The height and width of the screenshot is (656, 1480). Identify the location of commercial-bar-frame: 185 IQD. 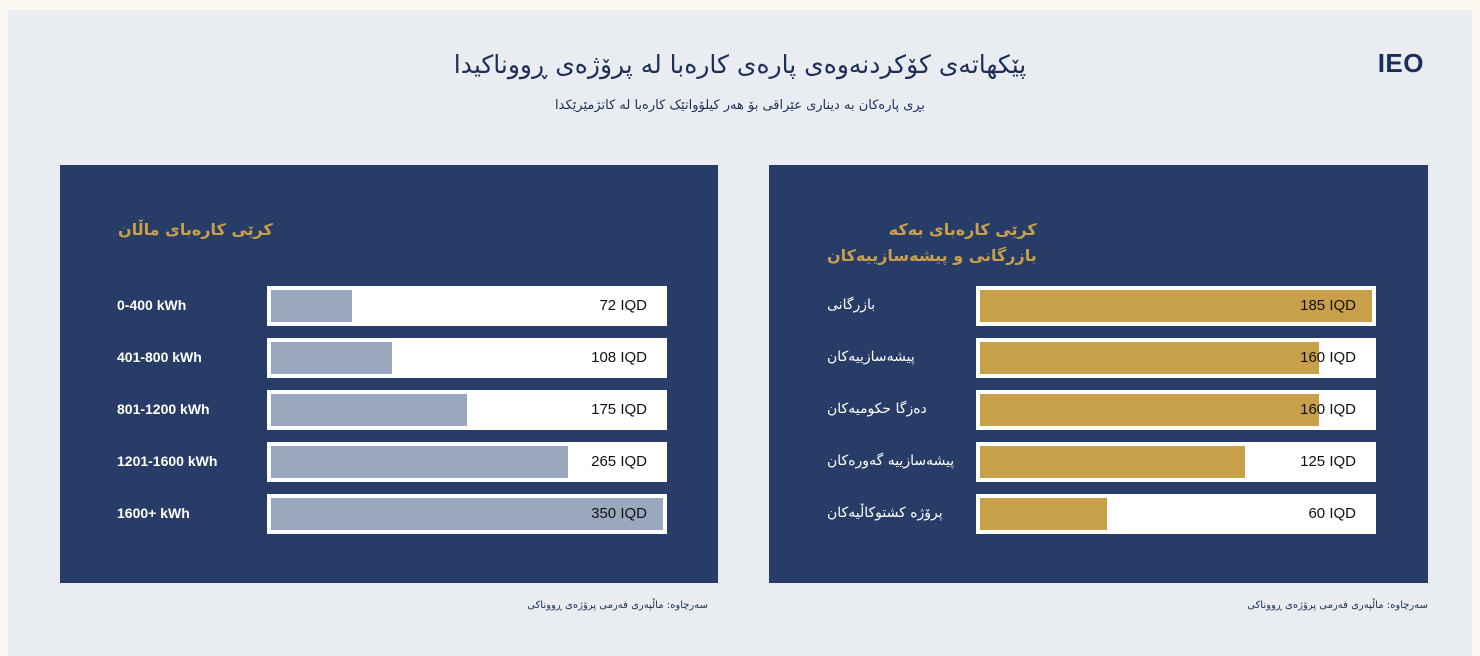
(1176, 306).